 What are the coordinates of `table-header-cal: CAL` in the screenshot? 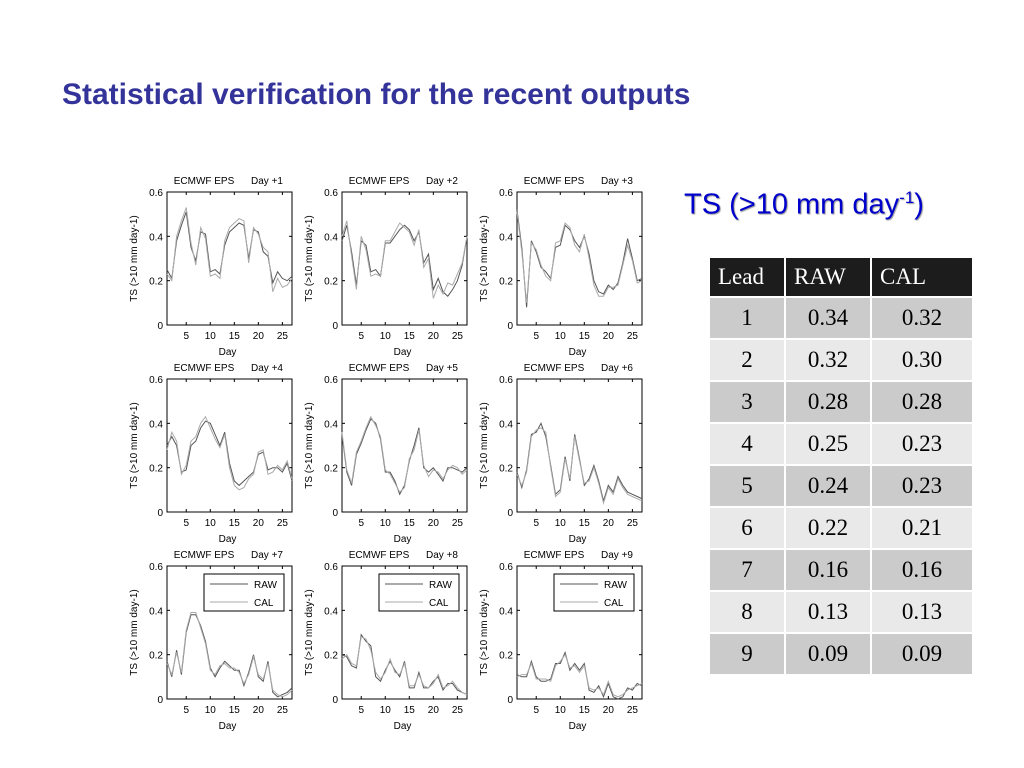 It's located at (922, 277).